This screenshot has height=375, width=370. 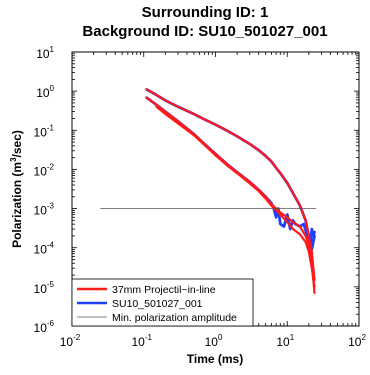 I want to click on chart-title-line-1: Surrounding ID: 1, so click(x=205, y=12).